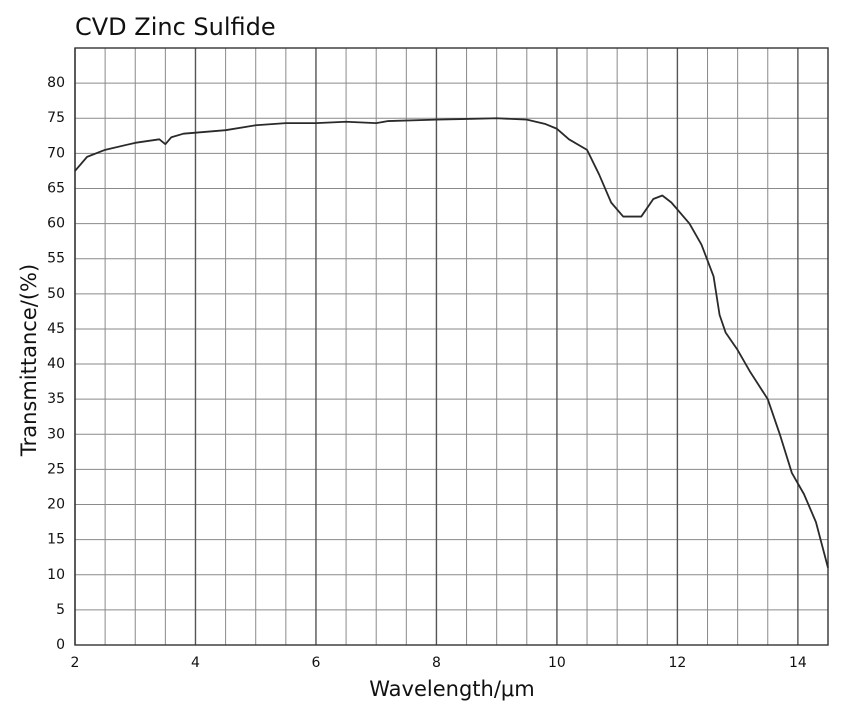  I want to click on y-tick-label: 30, so click(56, 434).